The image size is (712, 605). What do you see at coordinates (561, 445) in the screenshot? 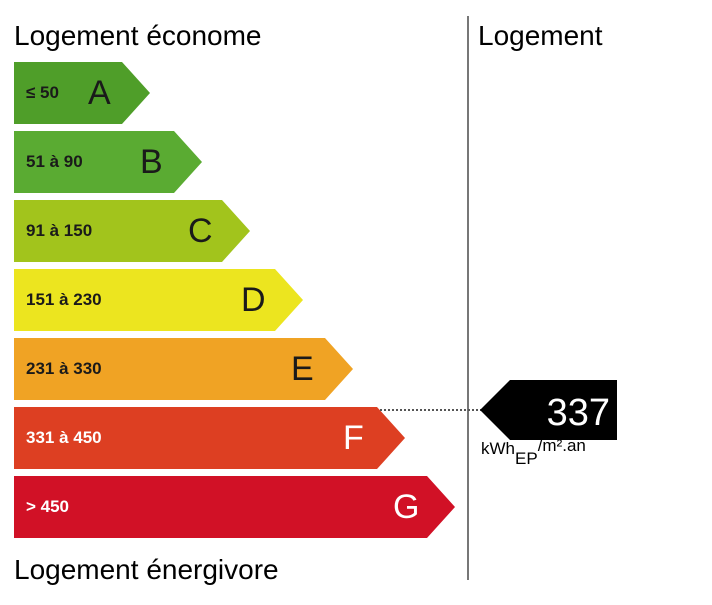
I see `unit-rest: /m².an` at bounding box center [561, 445].